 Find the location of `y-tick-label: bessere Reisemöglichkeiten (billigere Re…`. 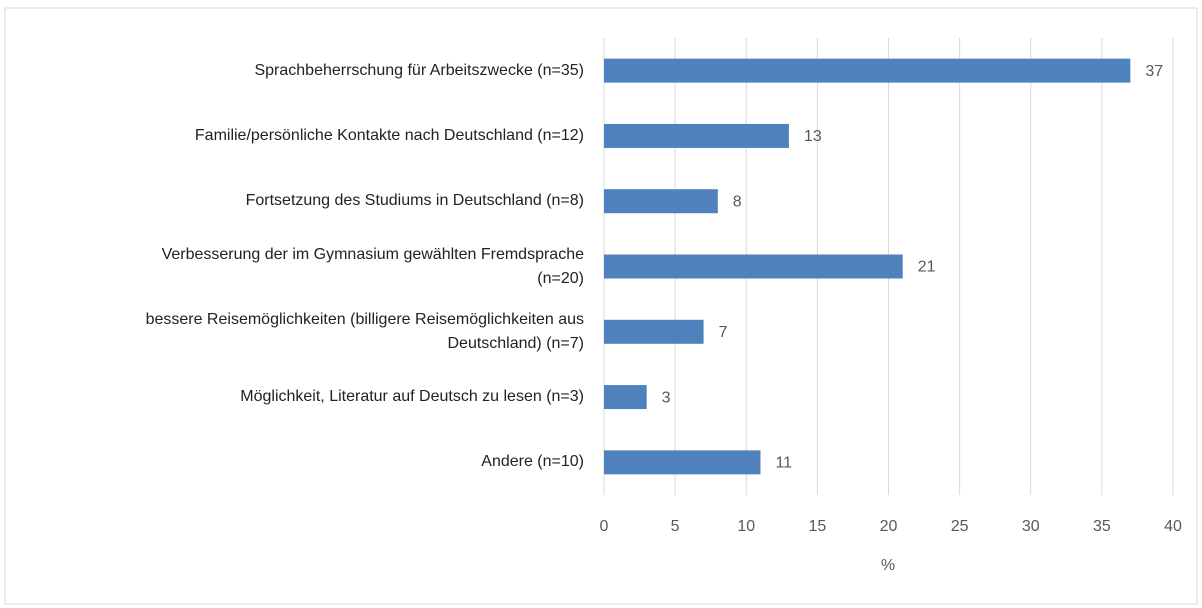

y-tick-label: bessere Reisemöglichkeiten (billigere Re… is located at coordinates (364, 331).